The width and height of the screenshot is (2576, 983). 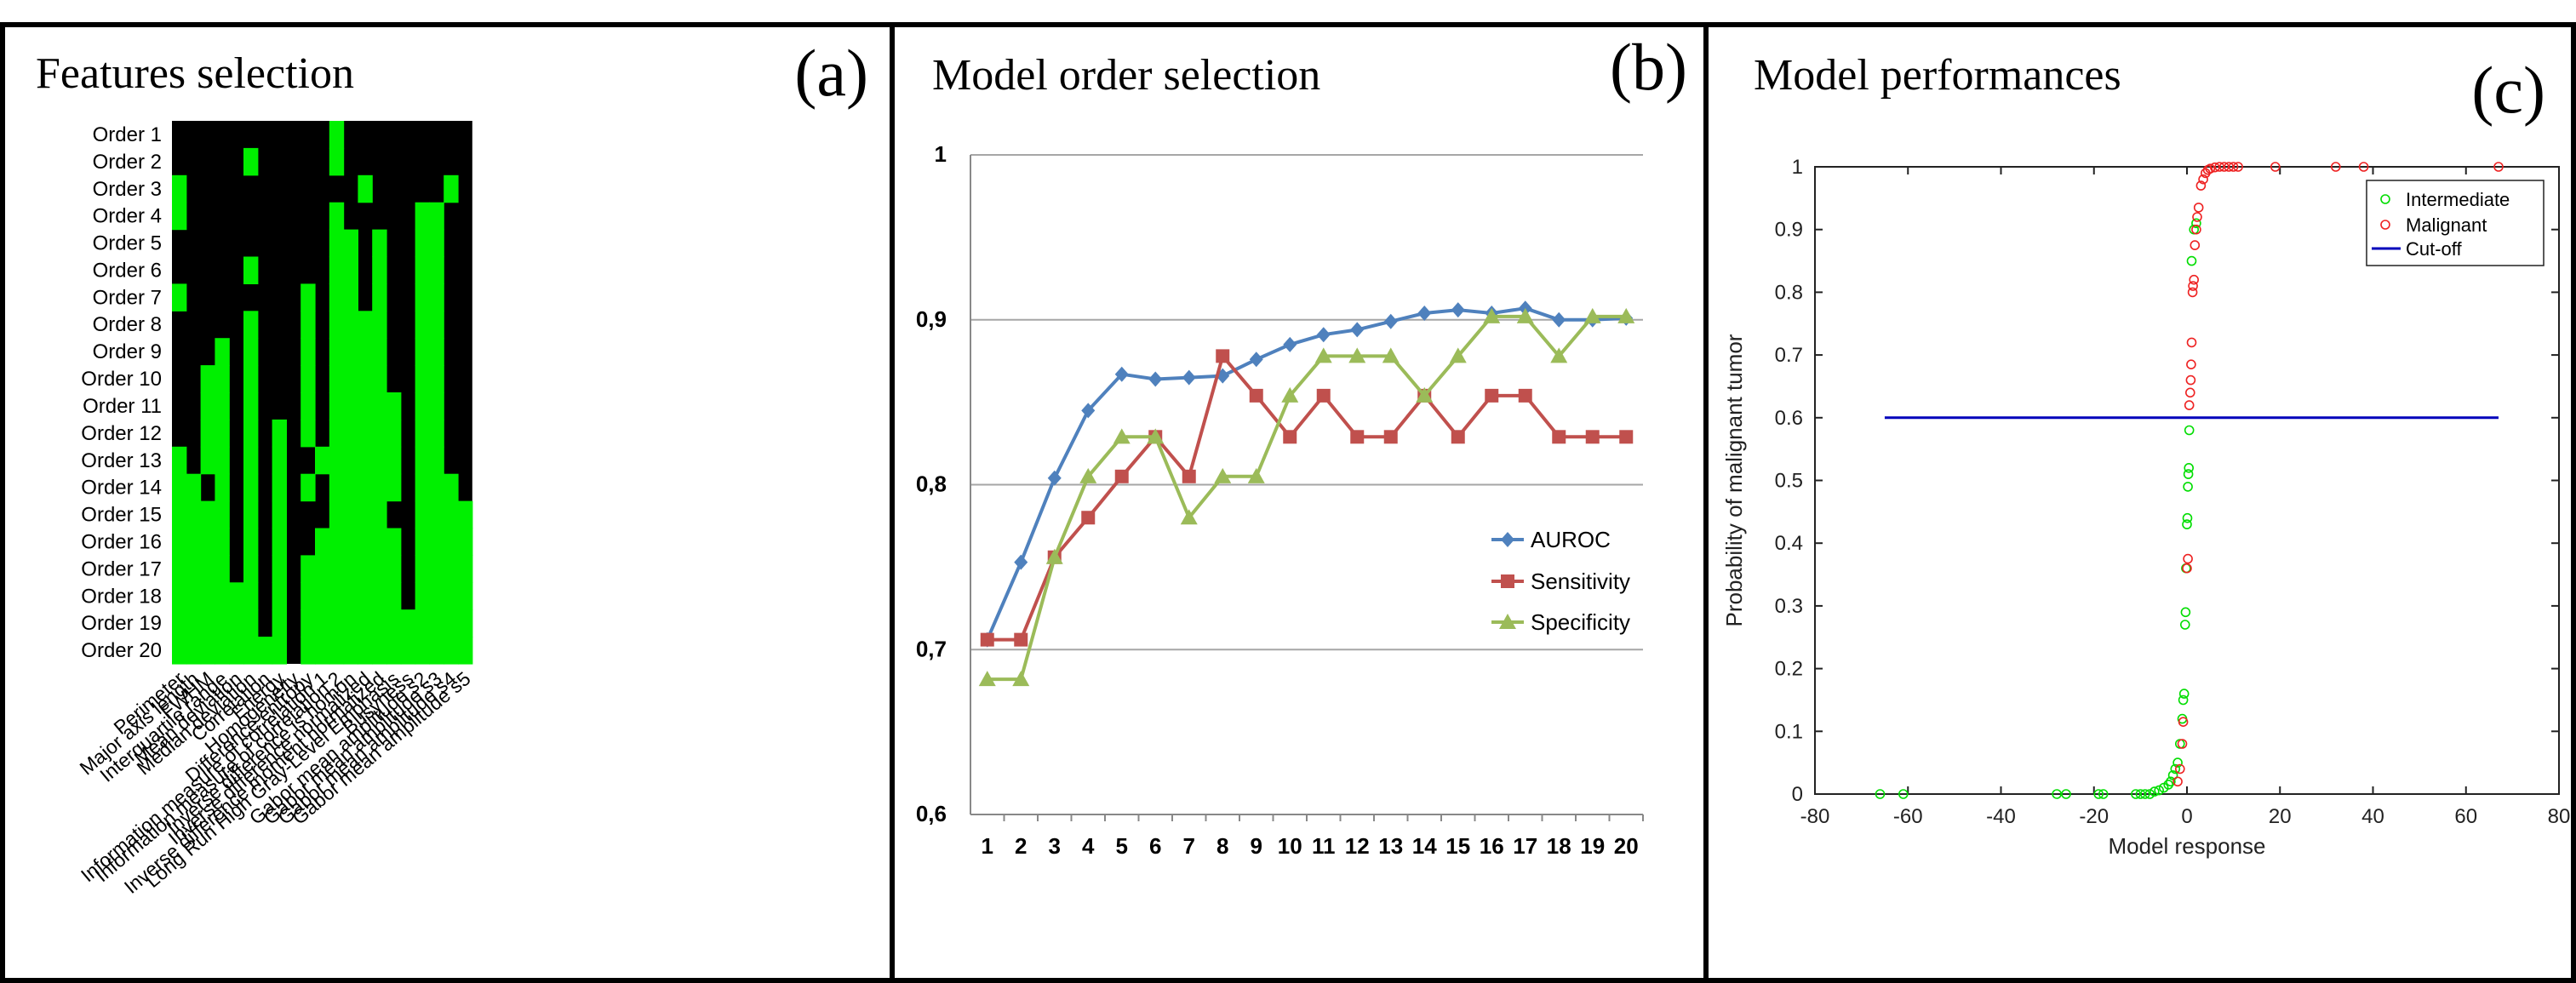 What do you see at coordinates (1592, 846) in the screenshot?
I see `x-tick-label: 19` at bounding box center [1592, 846].